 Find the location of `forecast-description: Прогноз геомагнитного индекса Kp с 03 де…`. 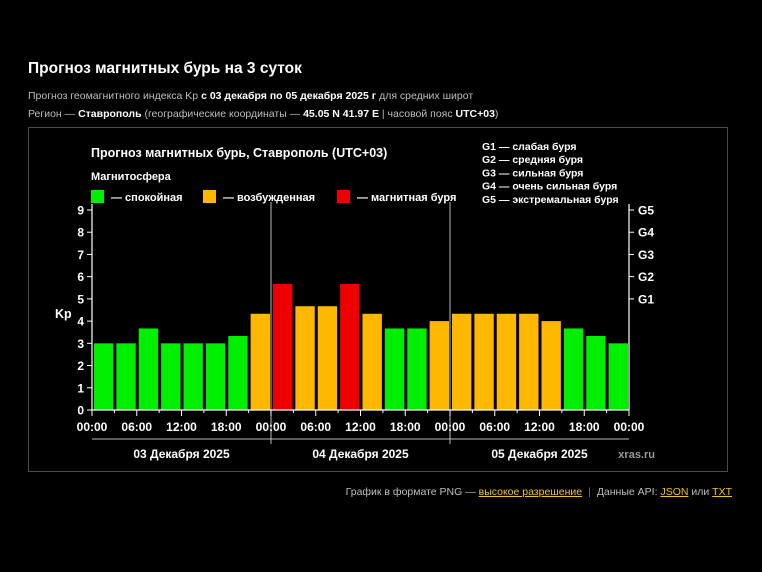

forecast-description: Прогноз геомагнитного индекса Kp с 03 де… is located at coordinates (250, 96).